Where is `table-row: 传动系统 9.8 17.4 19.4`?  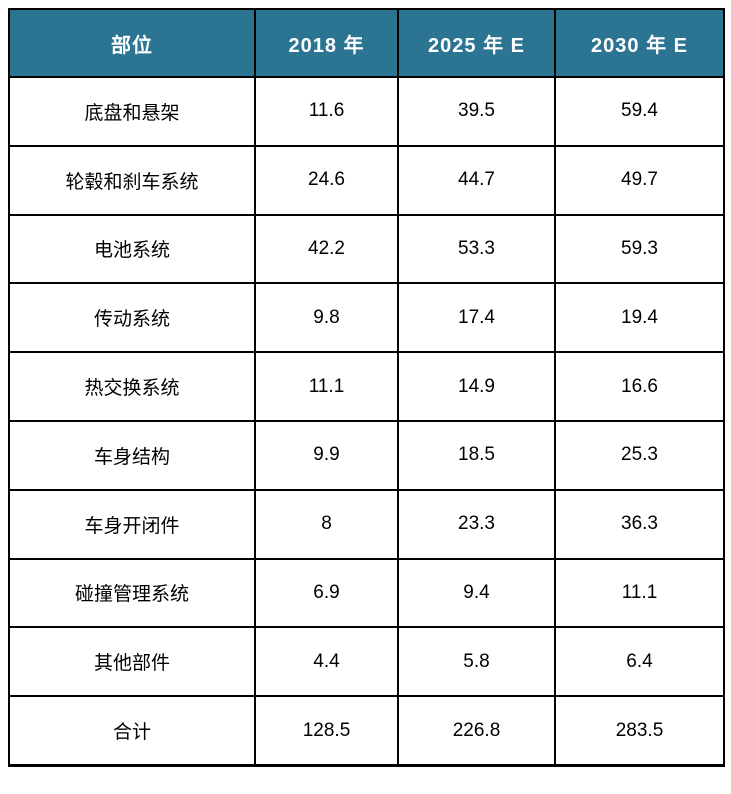
table-row: 传动系统 9.8 17.4 19.4 is located at coordinates (366, 318).